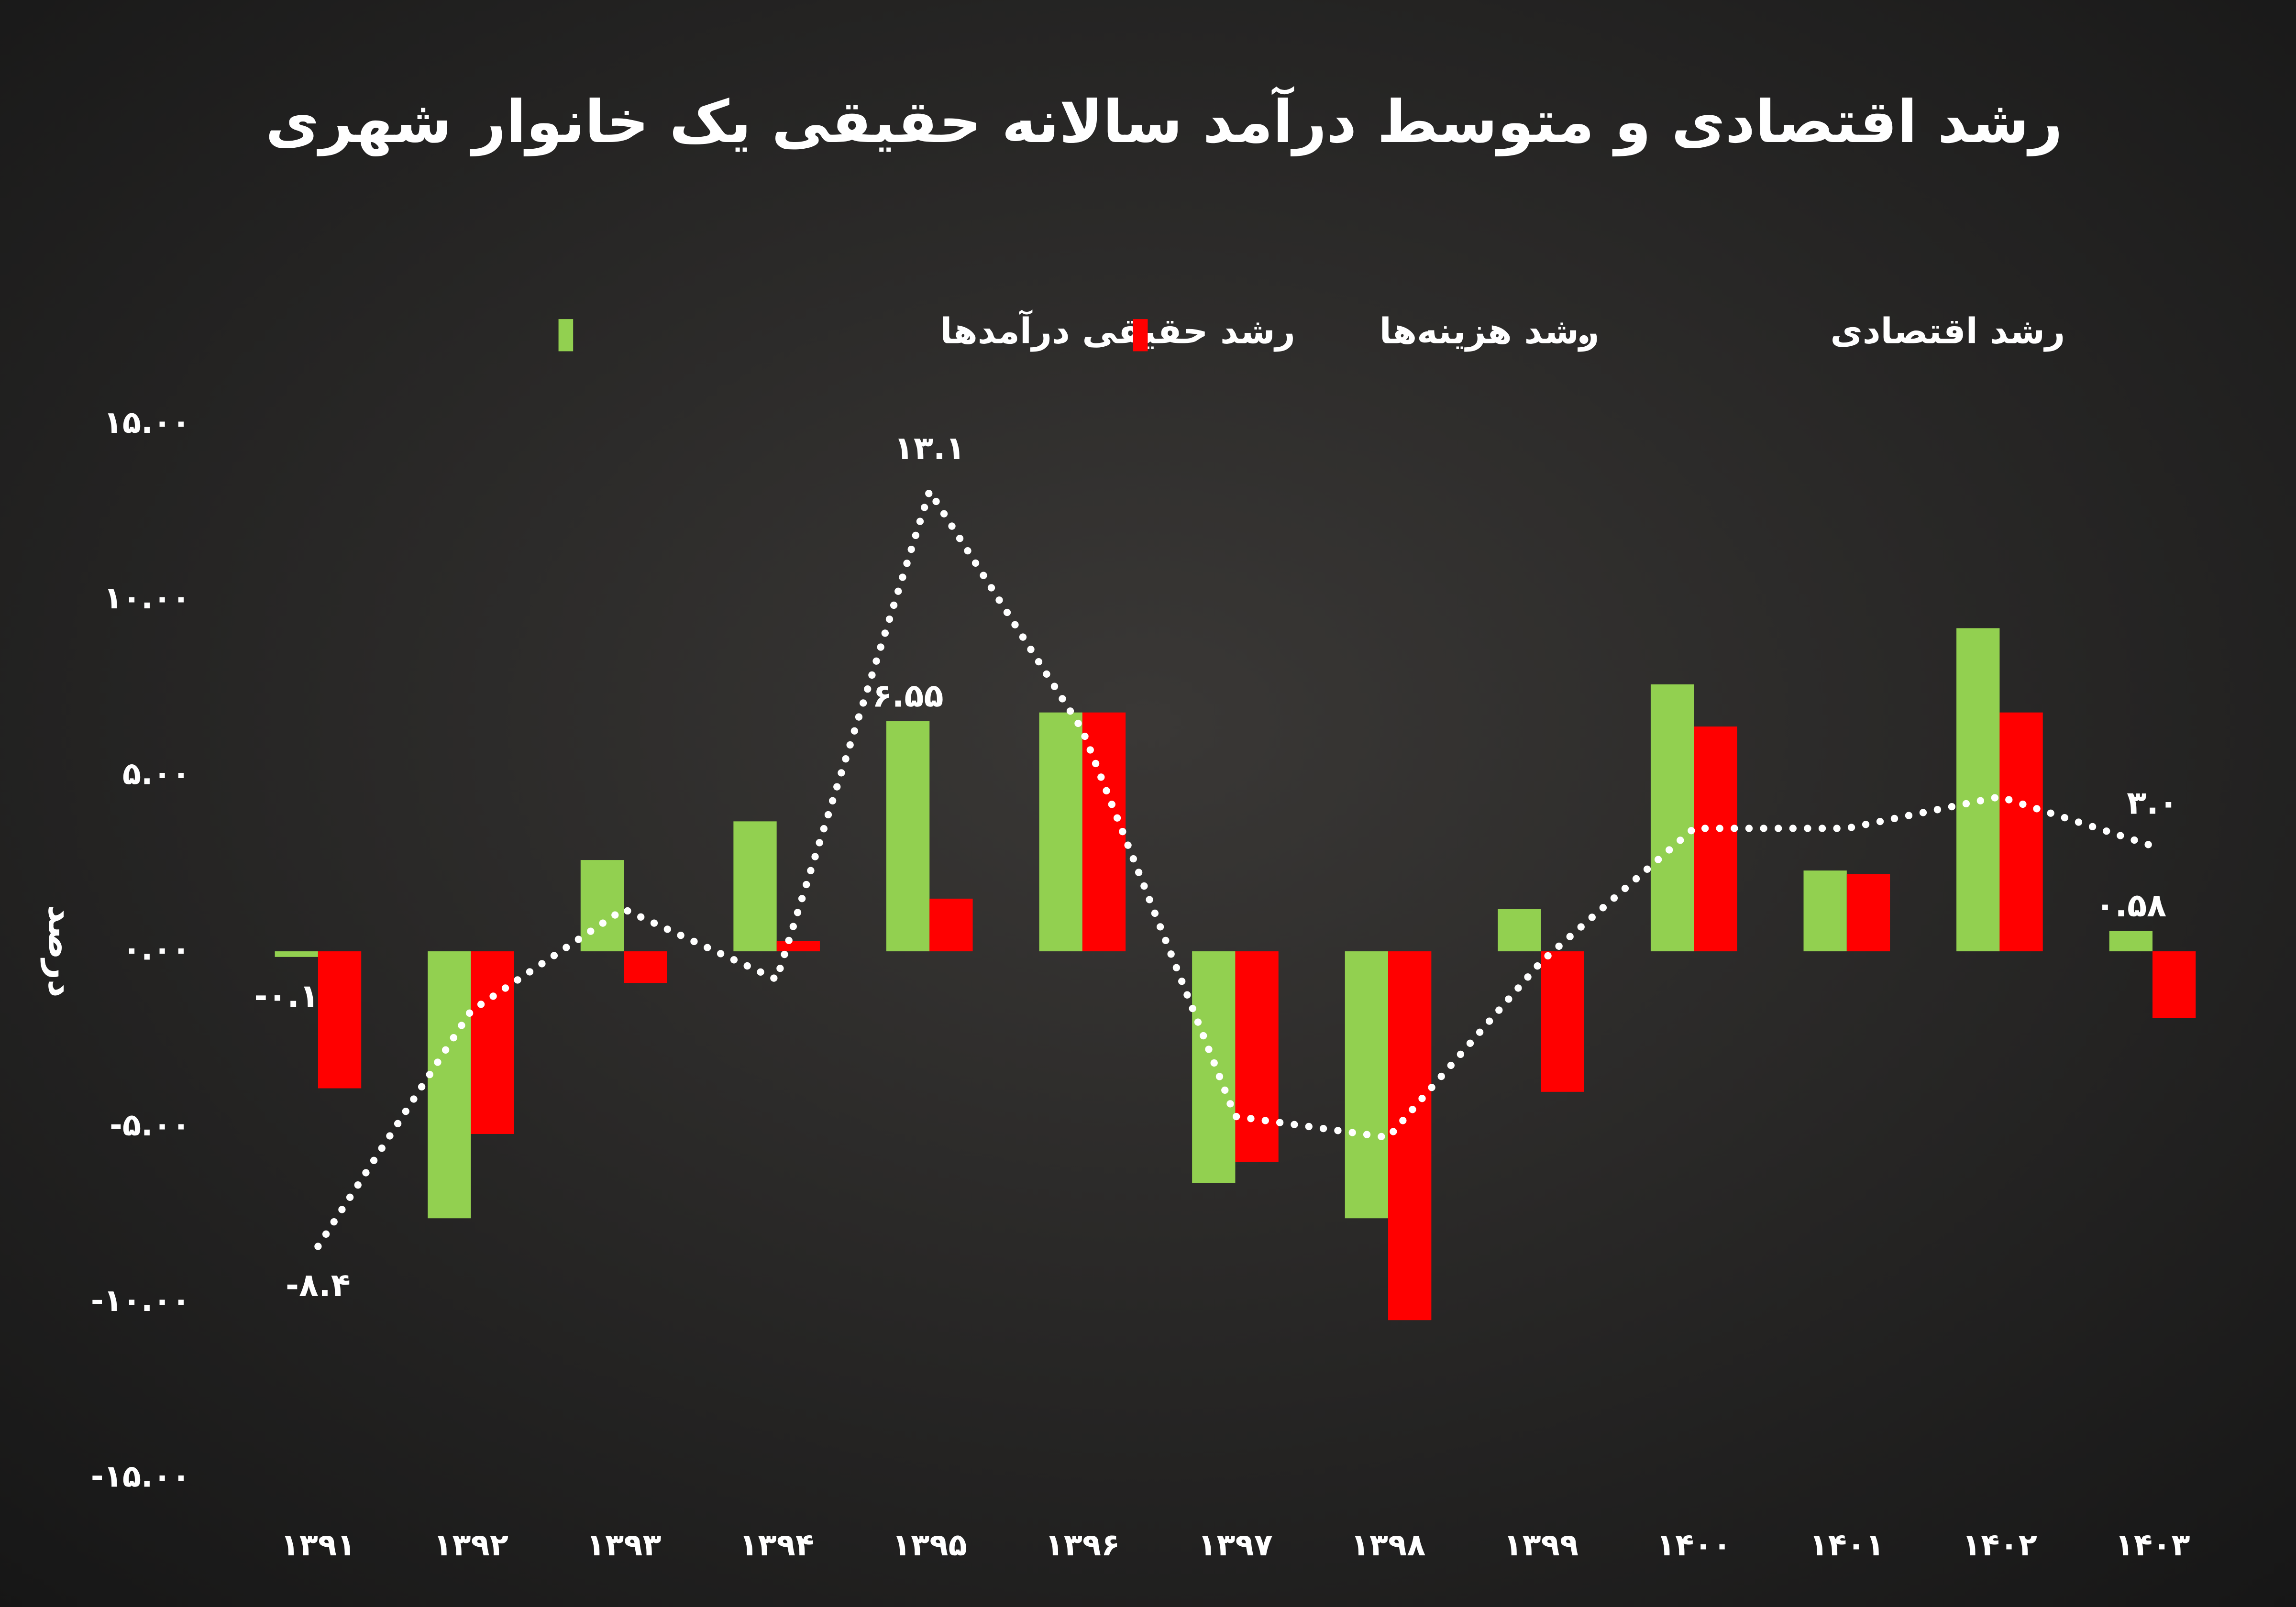  Describe the element at coordinates (147, 422) in the screenshot. I see `y-tick-label: ۱۵.۰۰` at that location.